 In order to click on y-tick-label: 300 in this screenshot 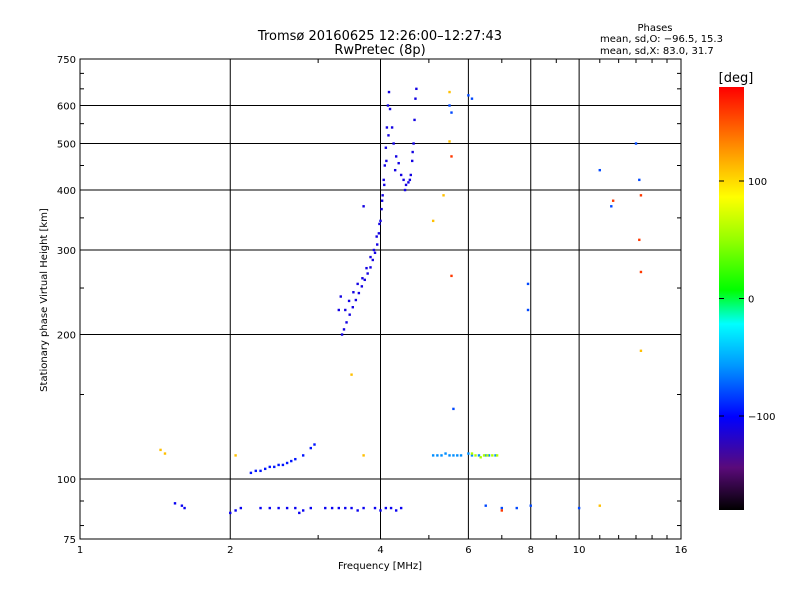, I will do `click(66, 251)`.